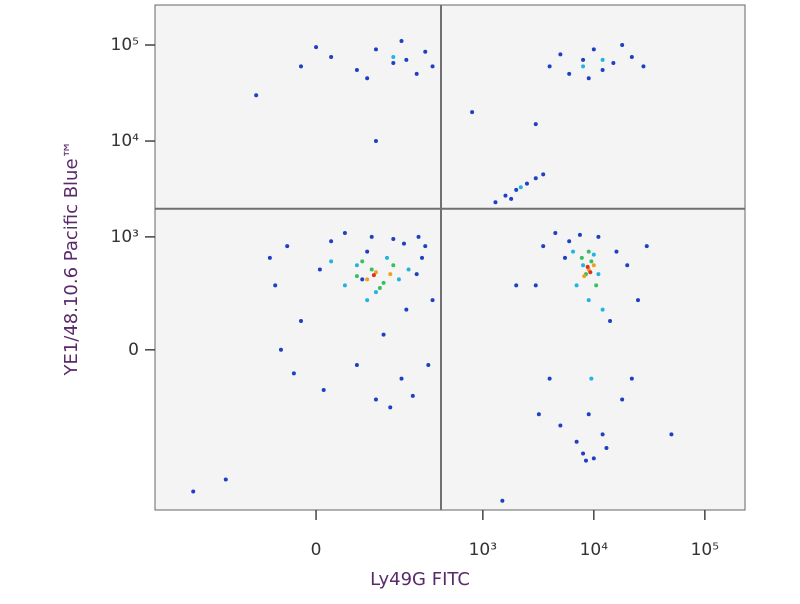 The width and height of the screenshot is (800, 604). Describe the element at coordinates (125, 141) in the screenshot. I see `y-tick-label: 10⁴` at that location.